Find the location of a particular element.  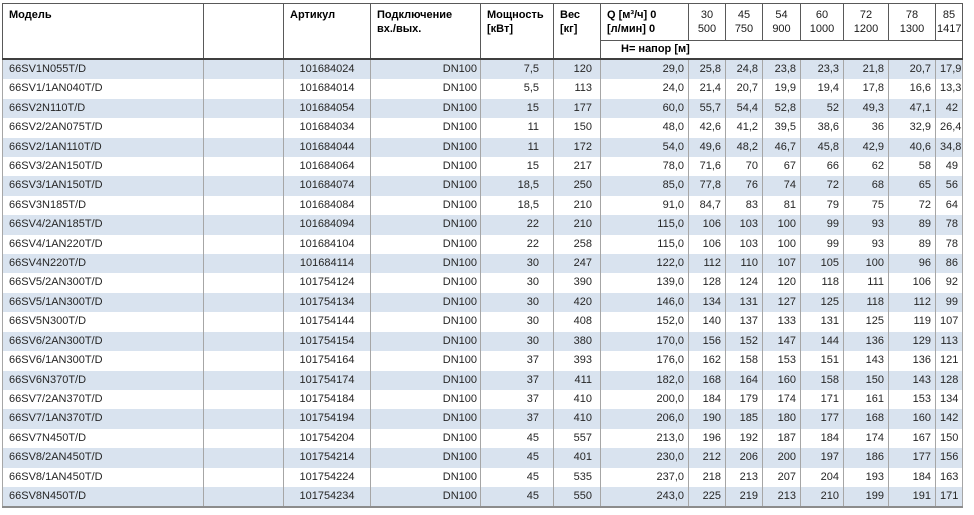

article-cell: 101684074 is located at coordinates (327, 186).